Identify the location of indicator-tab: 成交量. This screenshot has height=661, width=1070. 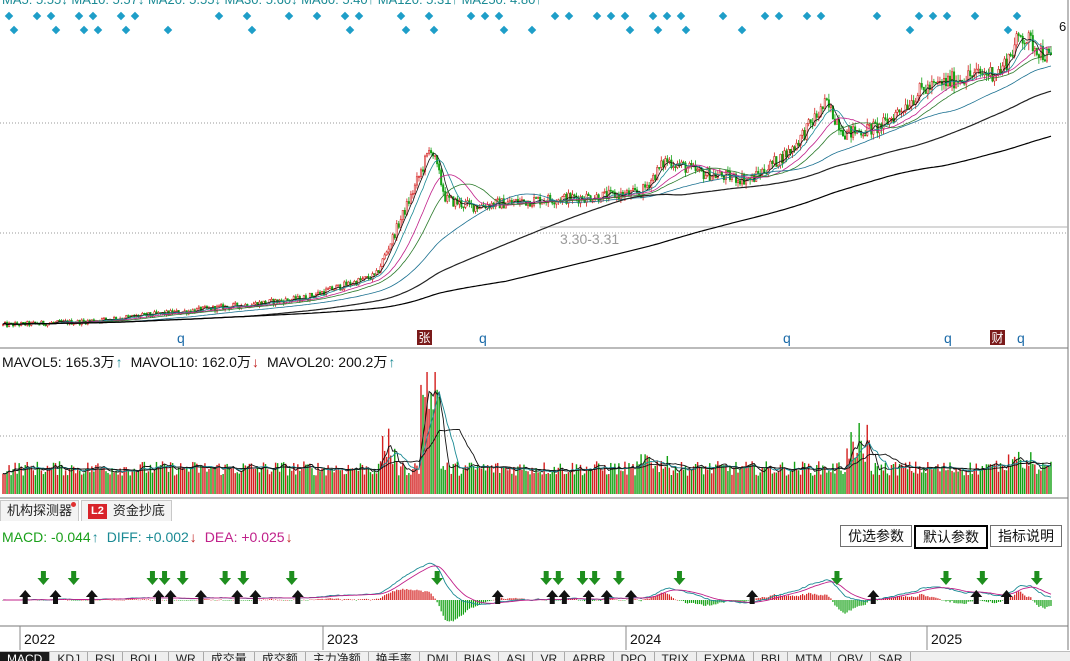
(229, 656).